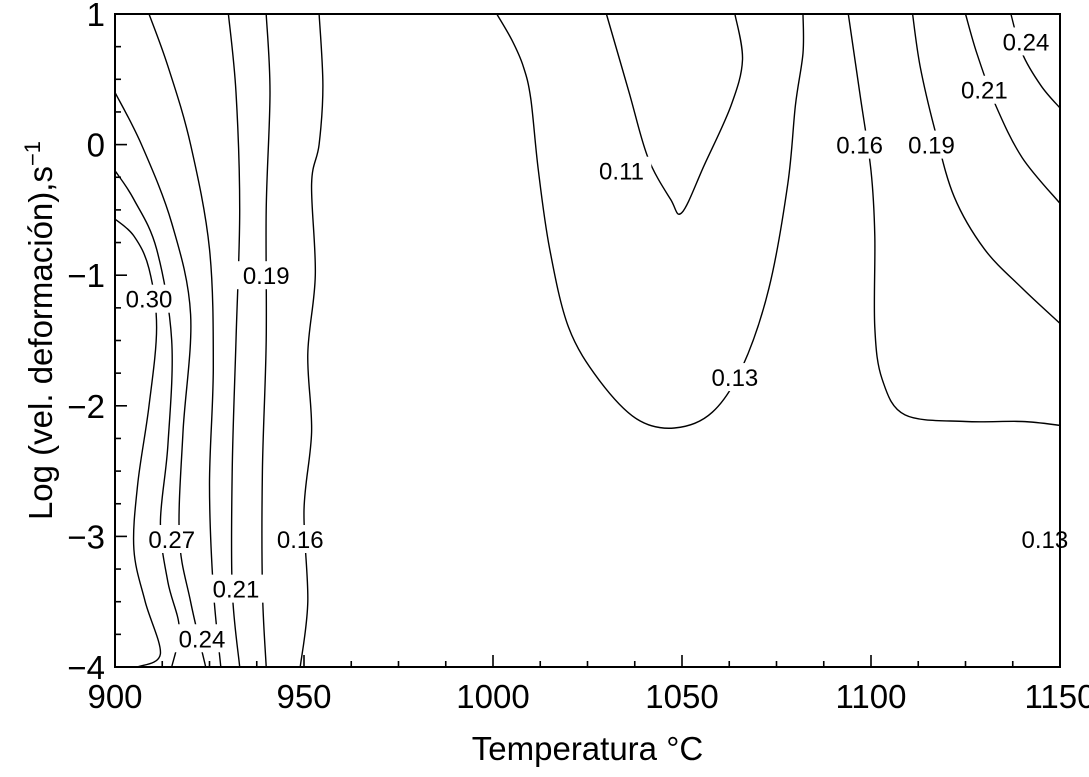  I want to click on x-tick-label-950: 950, so click(303, 696).